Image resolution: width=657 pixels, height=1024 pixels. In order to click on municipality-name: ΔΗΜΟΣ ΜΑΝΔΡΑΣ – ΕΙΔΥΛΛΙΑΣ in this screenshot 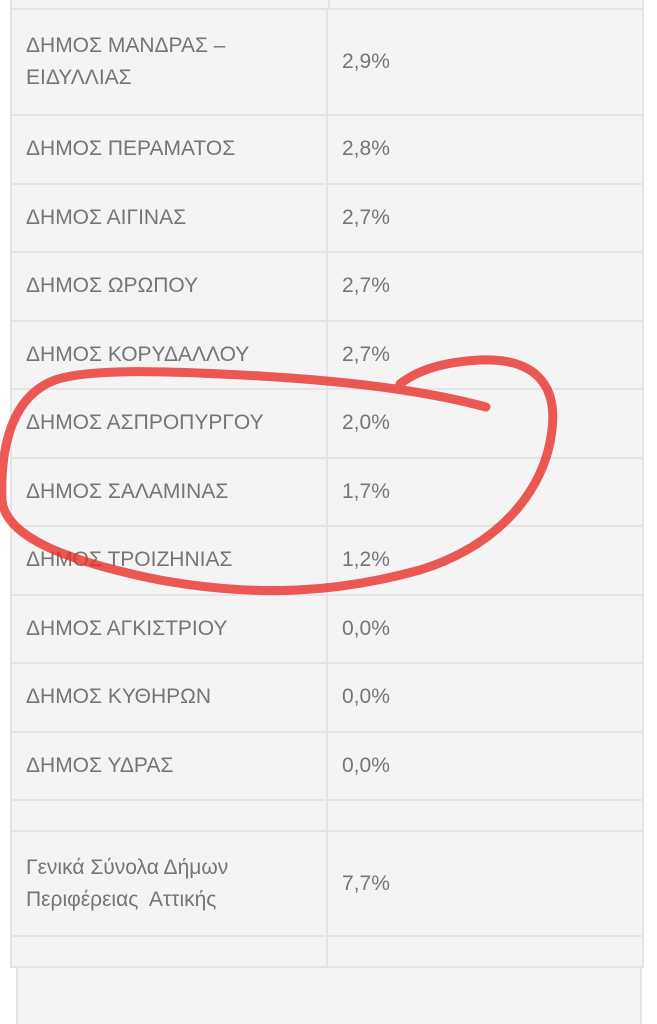, I will do `click(169, 62)`.